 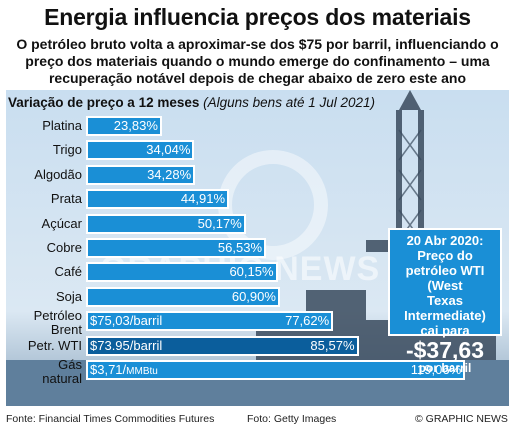 What do you see at coordinates (289, 102) in the screenshot?
I see `chart-heading-note: (Alguns bens até 1 Jul 2021)` at bounding box center [289, 102].